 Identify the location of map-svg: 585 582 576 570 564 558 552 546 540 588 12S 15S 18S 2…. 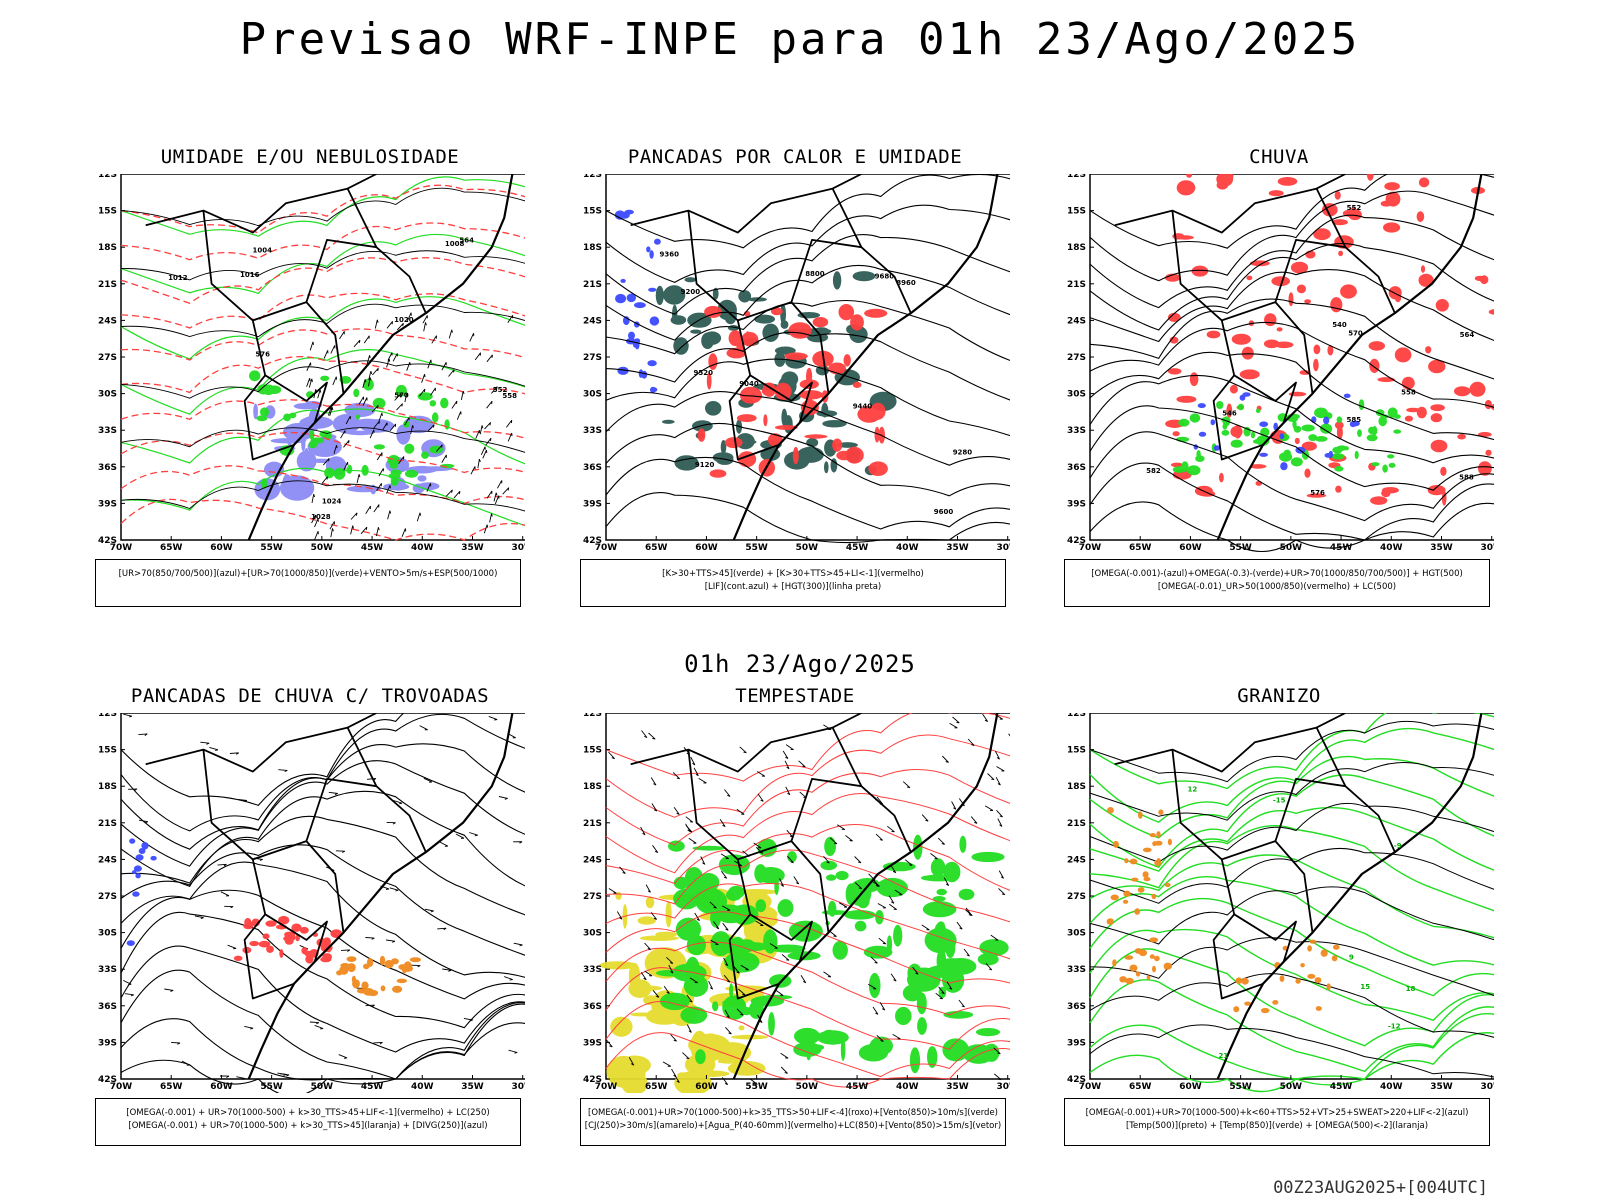
(1280, 363).